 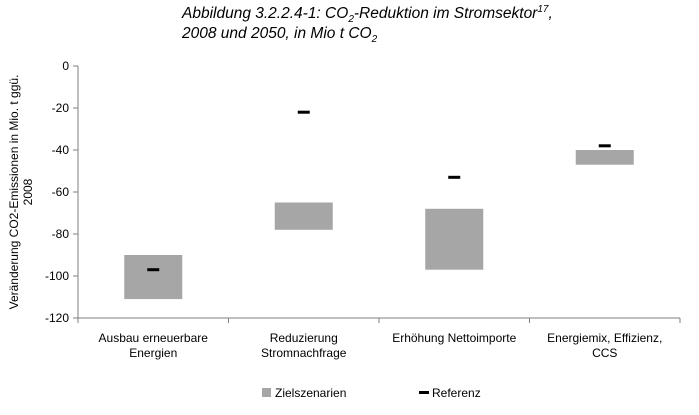 I want to click on x-category-label: CCS, so click(x=604, y=353).